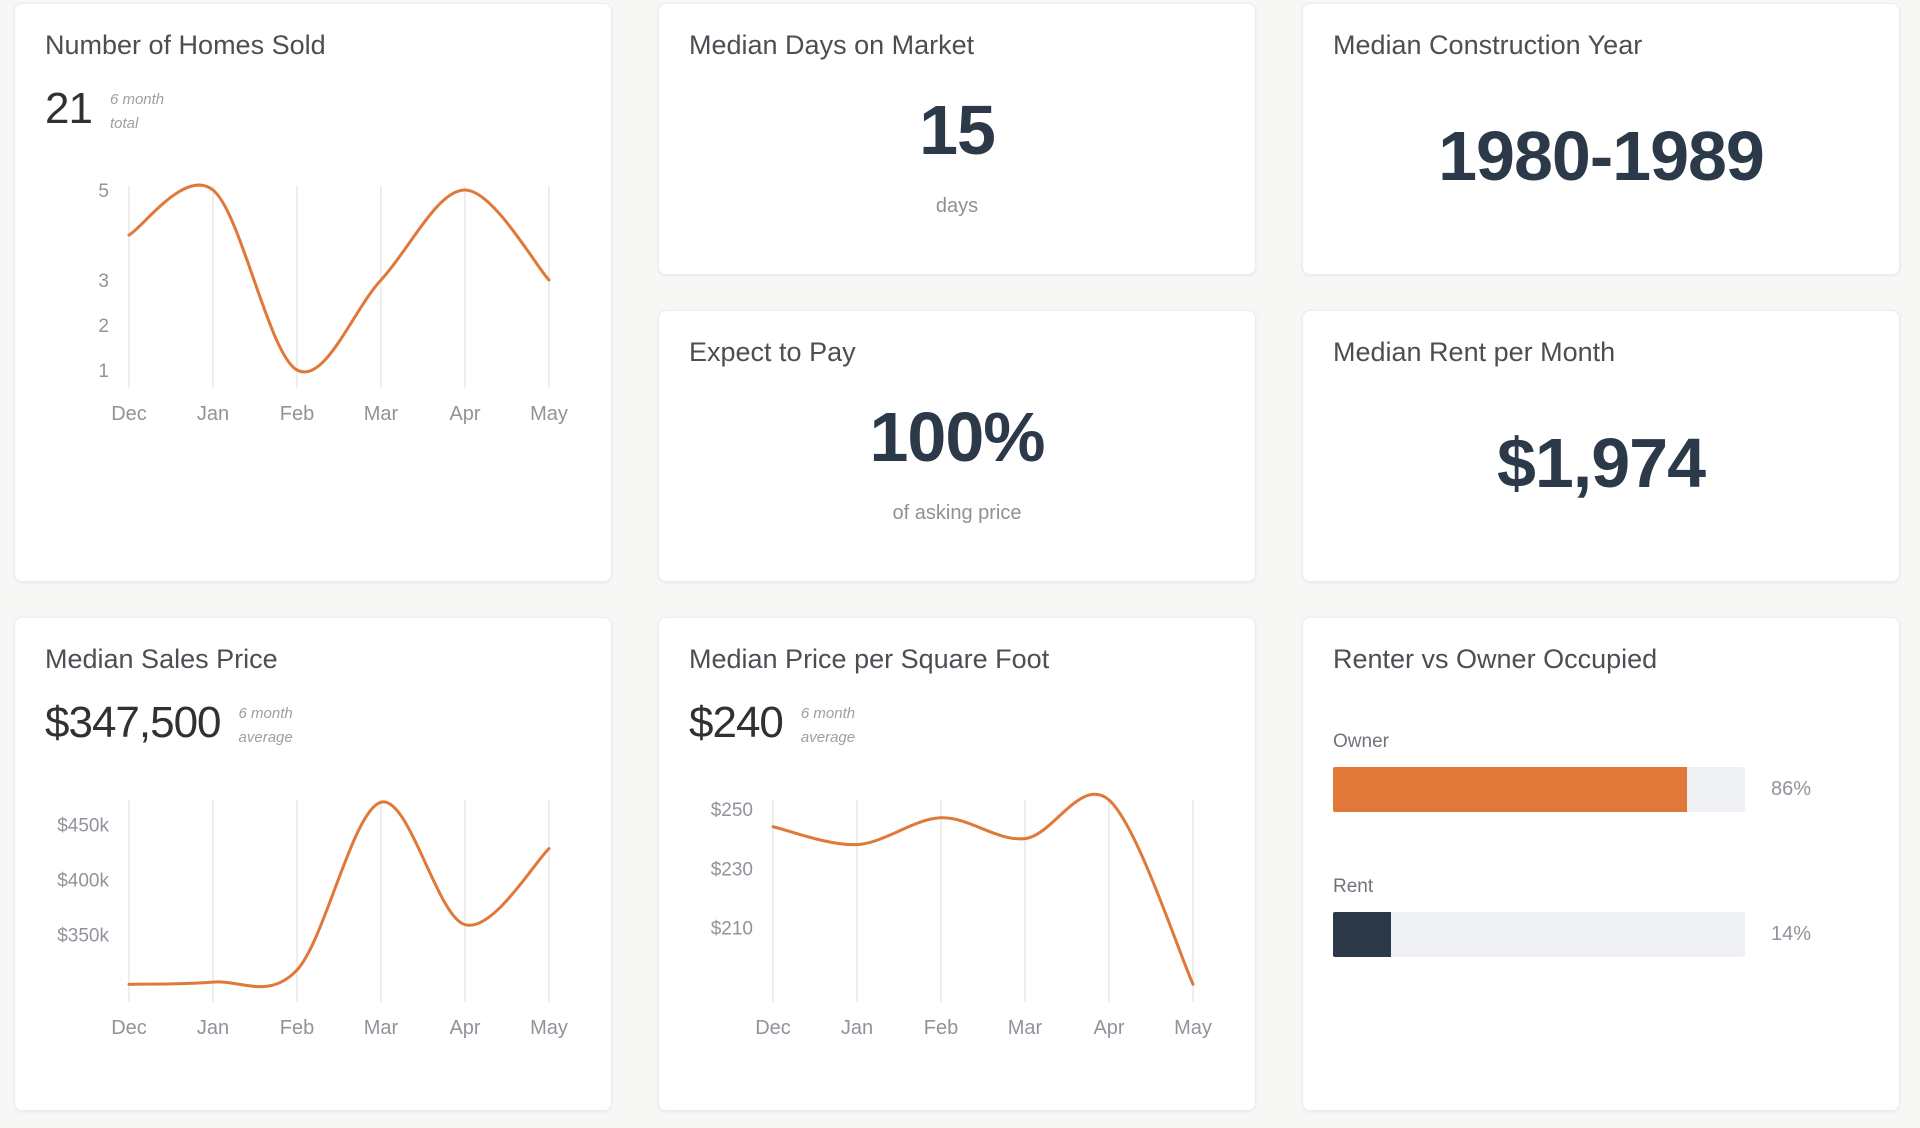 The image size is (1920, 1128). I want to click on occupancy-rent-row: 14%, so click(1601, 934).